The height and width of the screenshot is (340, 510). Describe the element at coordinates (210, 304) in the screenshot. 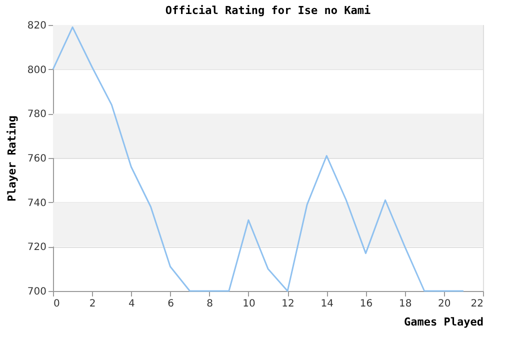

I see `x-tick-label: 8` at that location.